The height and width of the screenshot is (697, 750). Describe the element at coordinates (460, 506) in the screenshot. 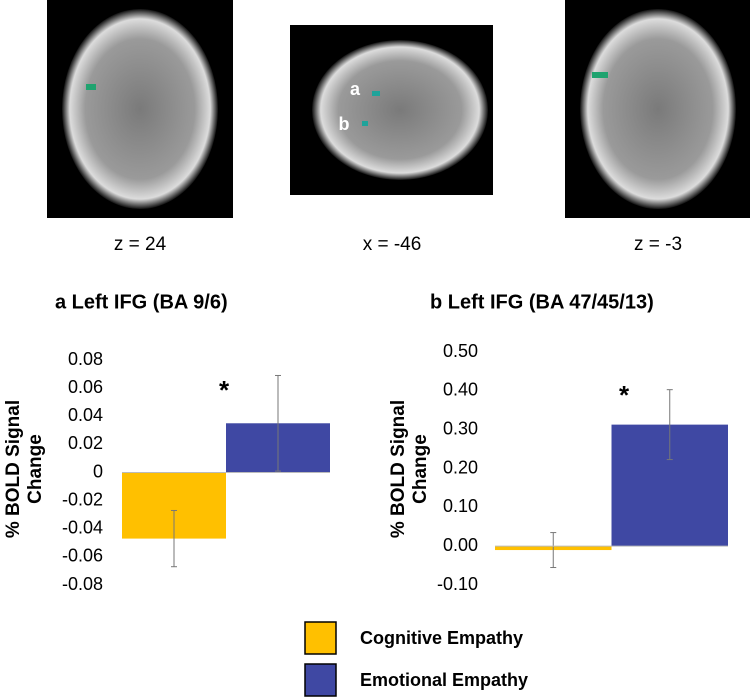

I see `y-tick-label: 0.10` at that location.